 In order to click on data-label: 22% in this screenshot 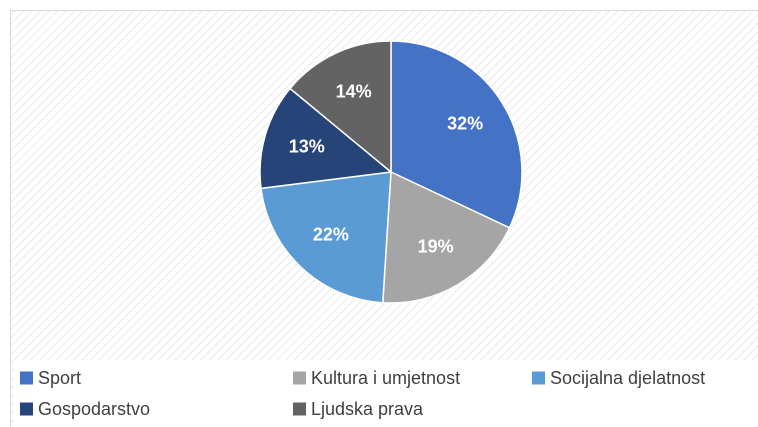, I will do `click(331, 235)`.